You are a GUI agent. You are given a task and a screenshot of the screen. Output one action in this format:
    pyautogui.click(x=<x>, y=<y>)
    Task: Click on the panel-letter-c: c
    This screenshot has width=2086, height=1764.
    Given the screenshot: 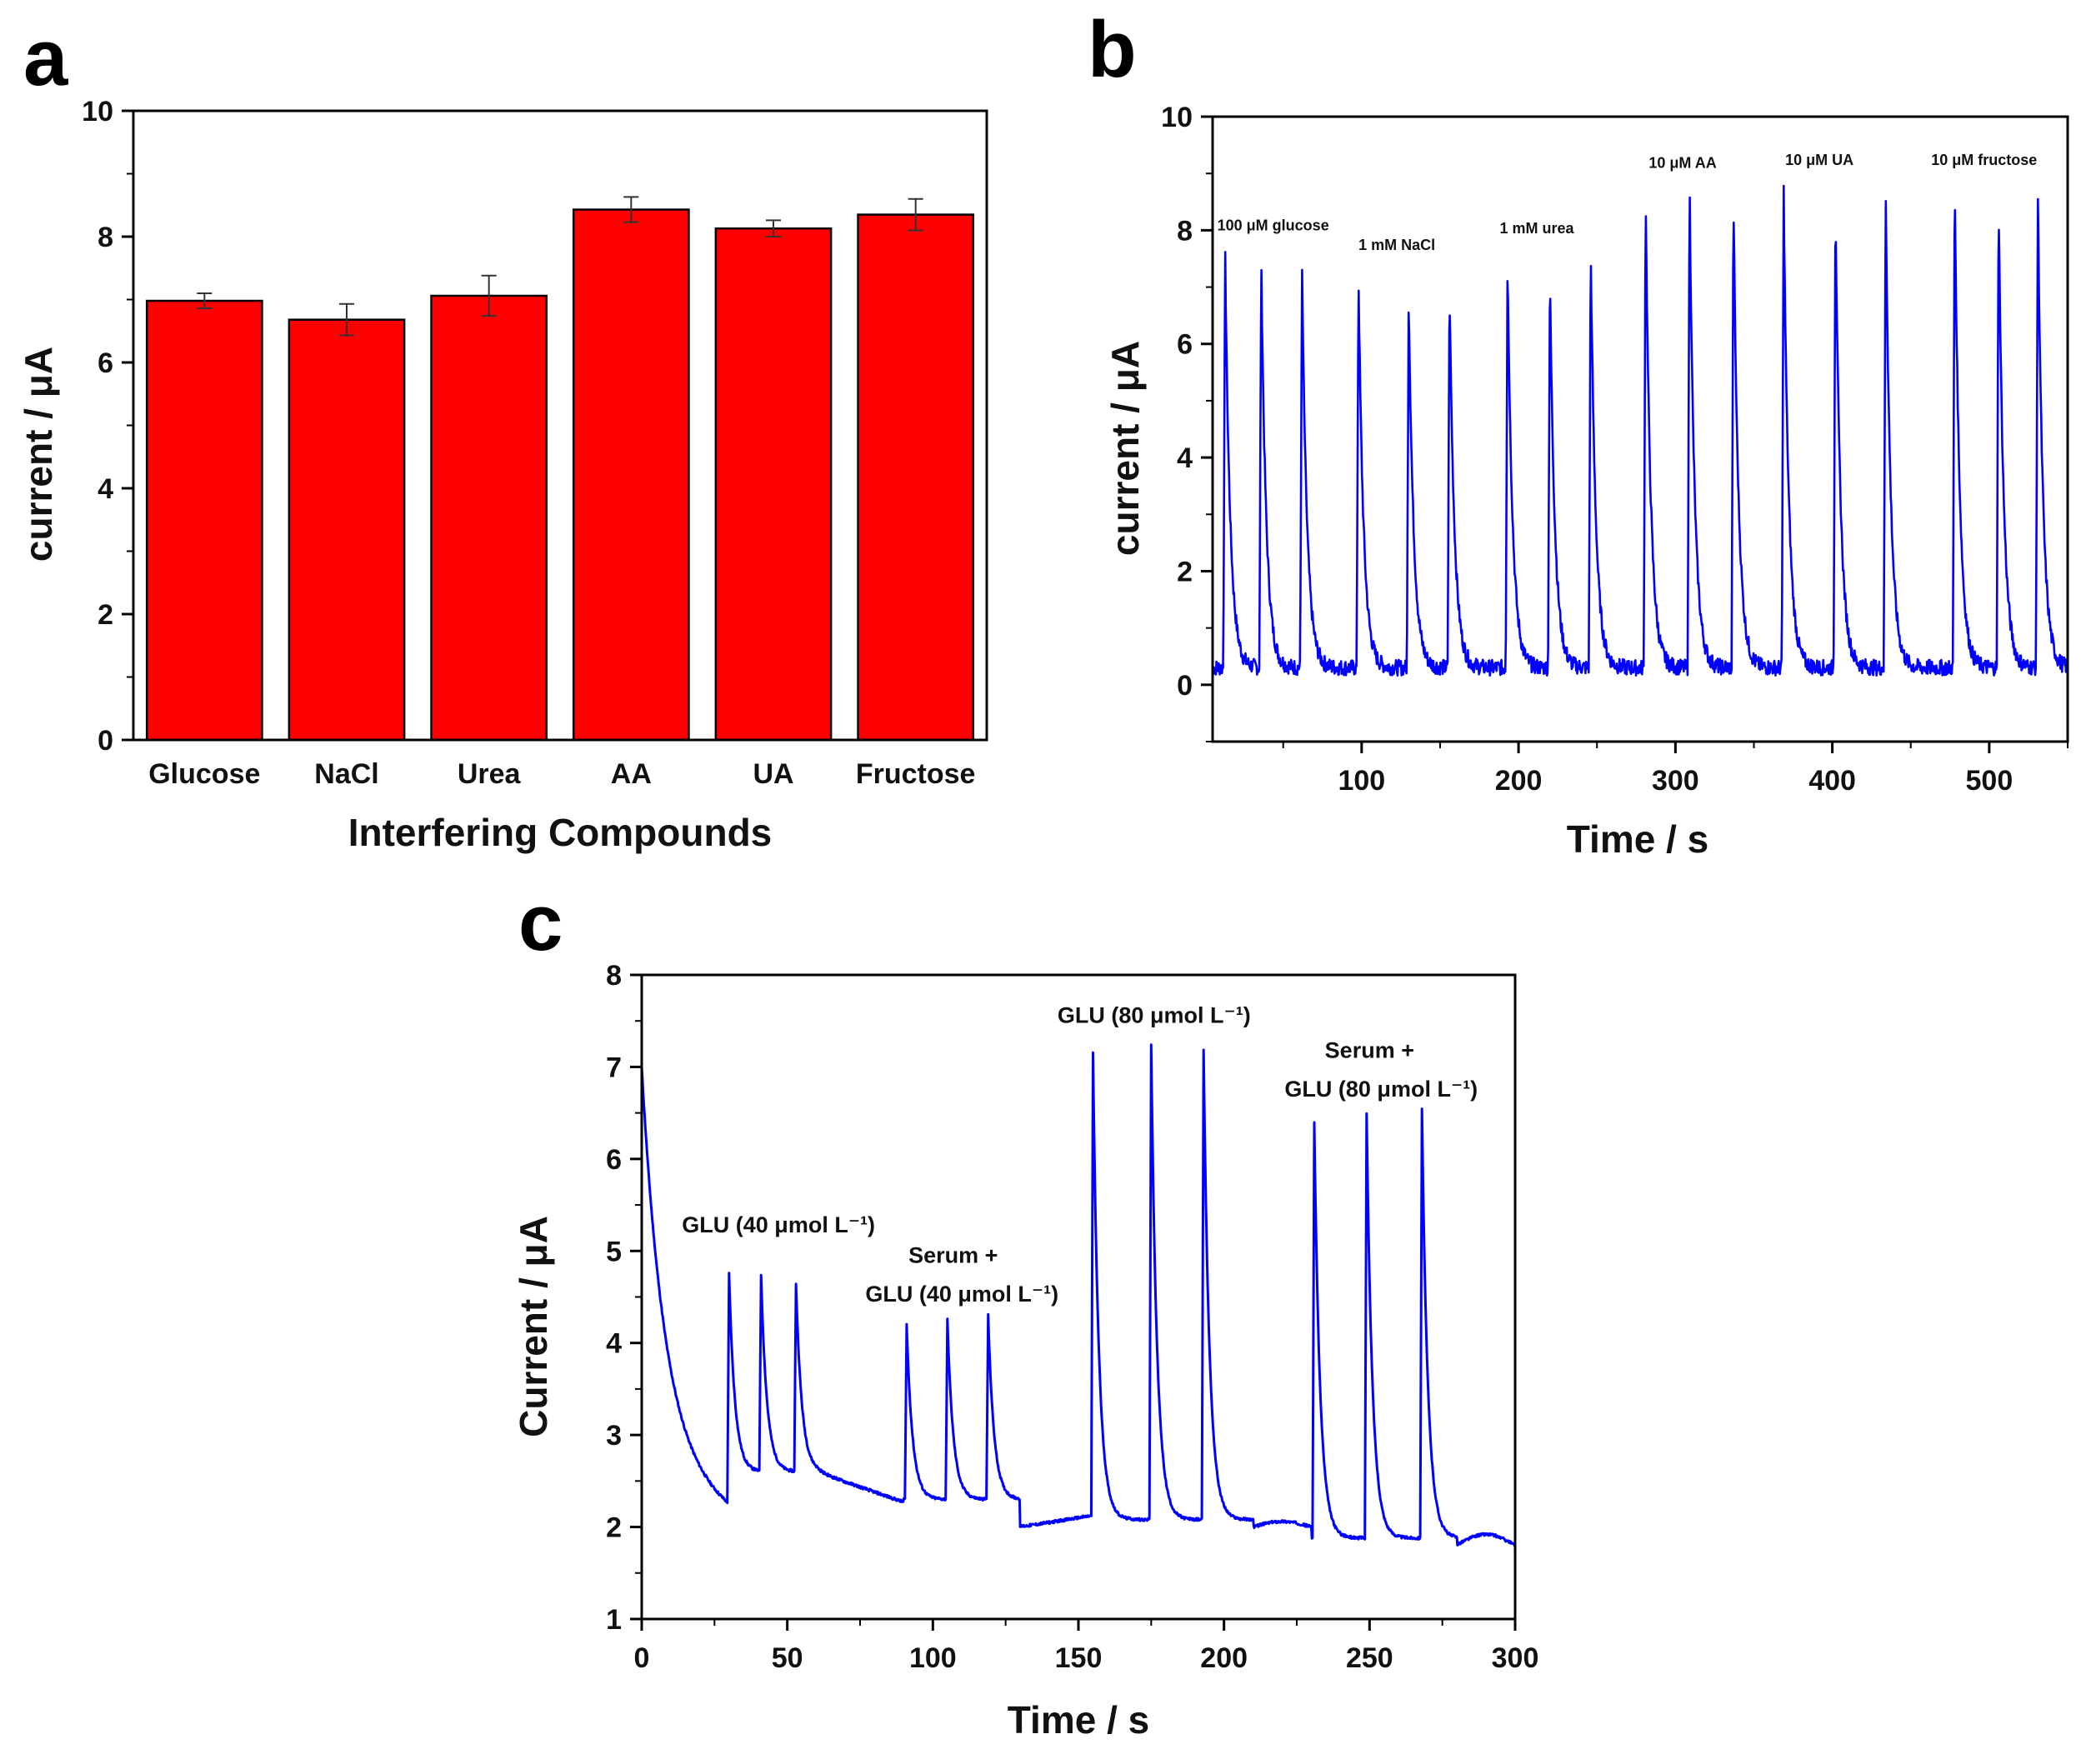 What is the action you would take?
    pyautogui.click(x=540, y=922)
    